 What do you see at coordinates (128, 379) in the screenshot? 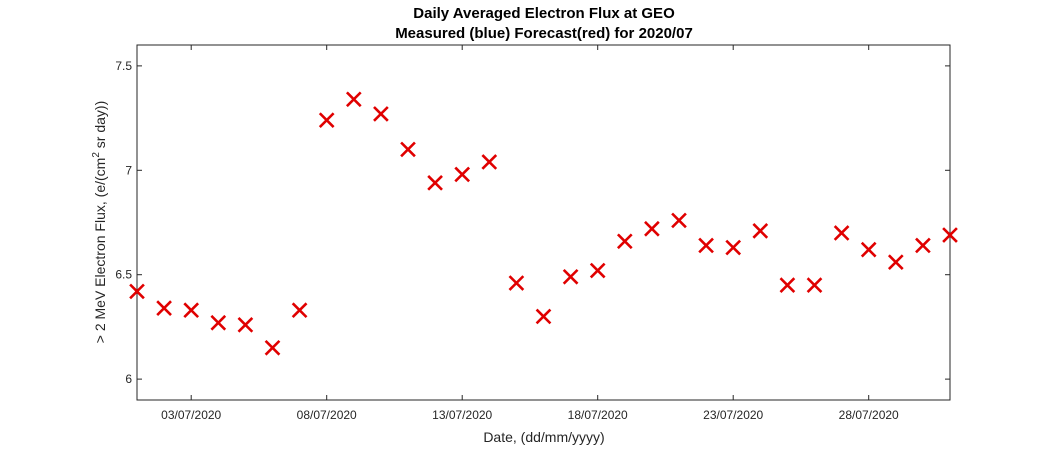
I see `y-tick-label: 6` at bounding box center [128, 379].